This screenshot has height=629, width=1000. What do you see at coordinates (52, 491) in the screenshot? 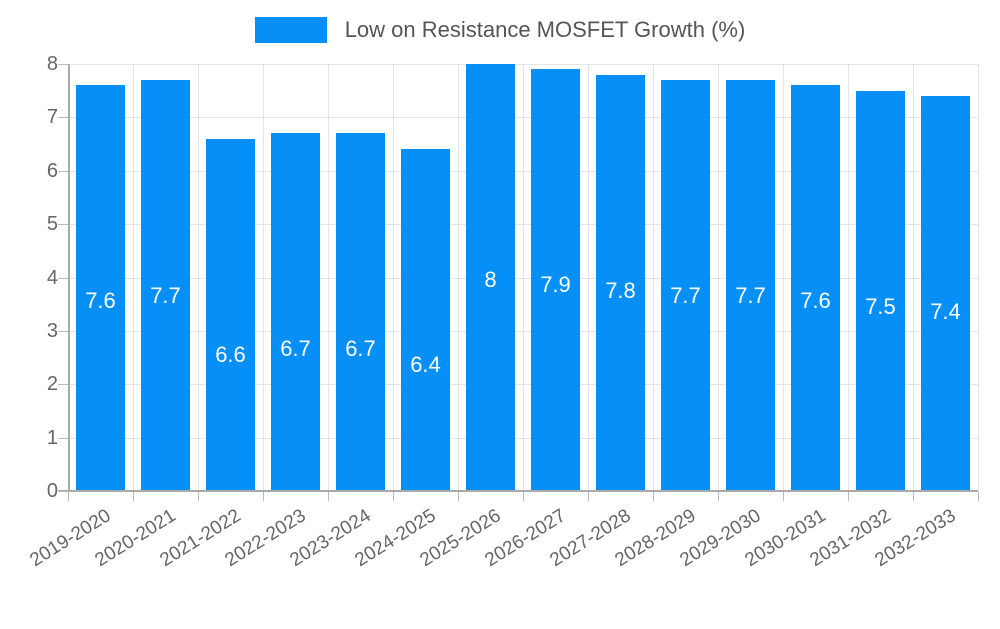
I see `y-axis-tick-label: 0` at bounding box center [52, 491].